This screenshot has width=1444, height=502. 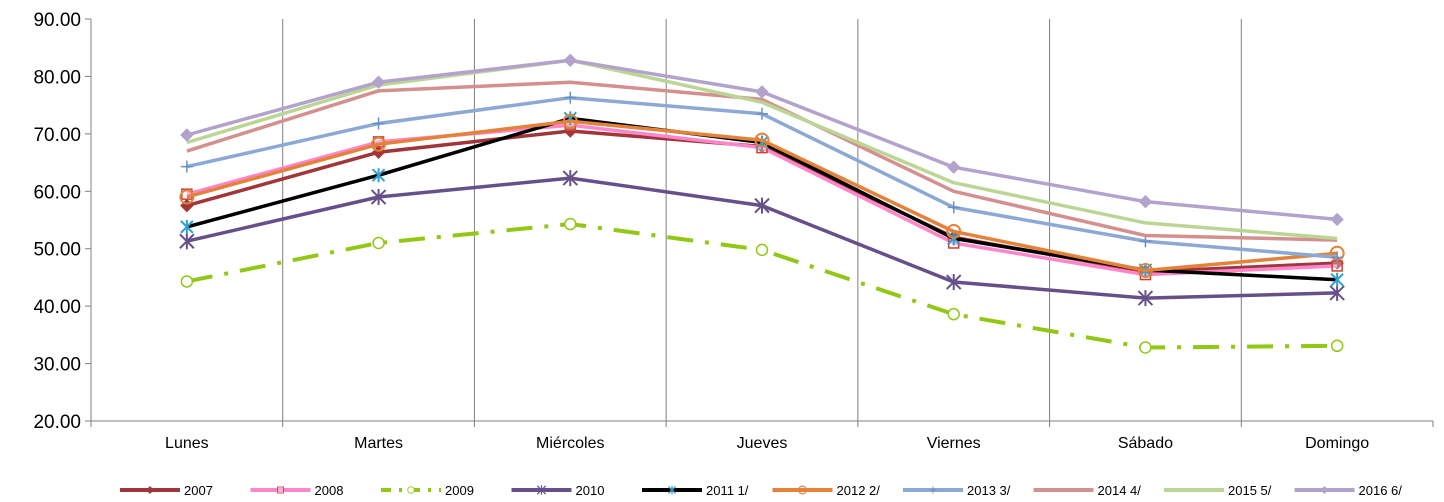 What do you see at coordinates (297, 490) in the screenshot?
I see `legend-item: 2008` at bounding box center [297, 490].